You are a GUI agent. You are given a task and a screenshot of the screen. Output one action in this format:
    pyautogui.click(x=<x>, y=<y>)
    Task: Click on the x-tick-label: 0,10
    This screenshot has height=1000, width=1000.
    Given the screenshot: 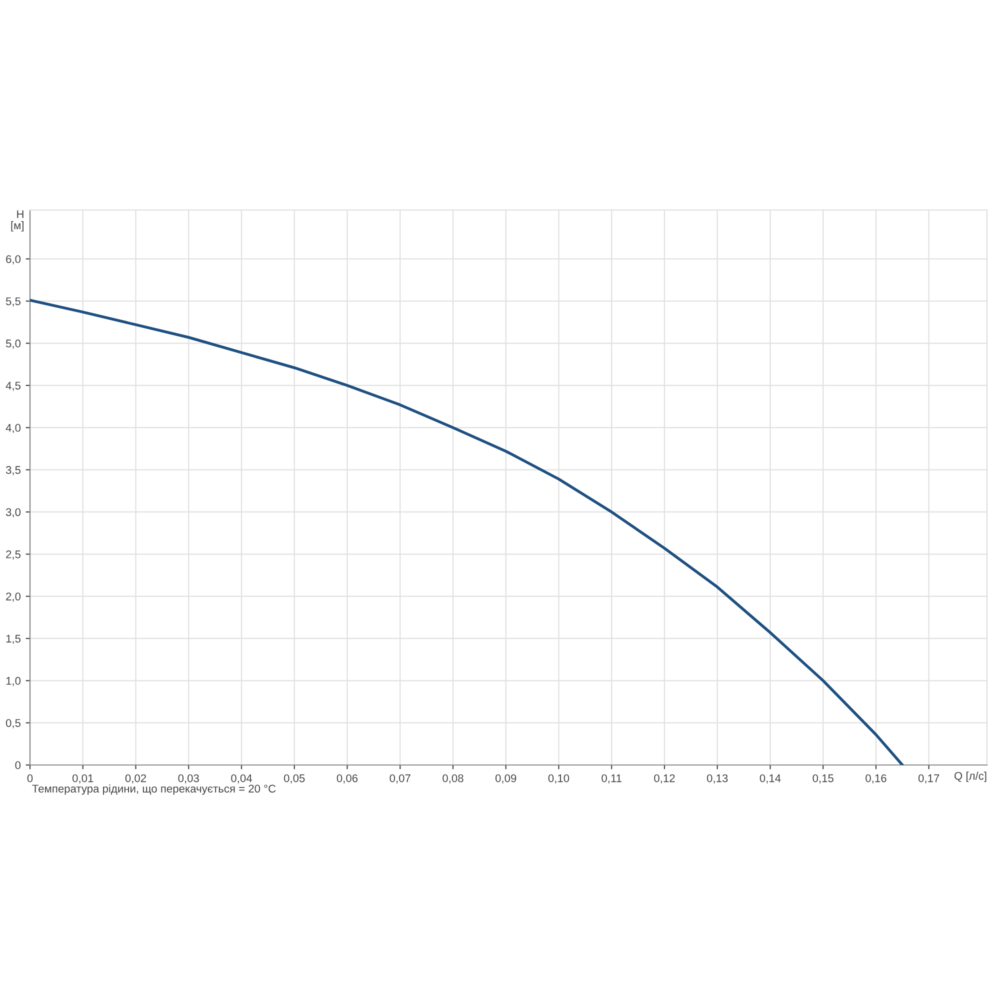 What is the action you would take?
    pyautogui.click(x=559, y=779)
    